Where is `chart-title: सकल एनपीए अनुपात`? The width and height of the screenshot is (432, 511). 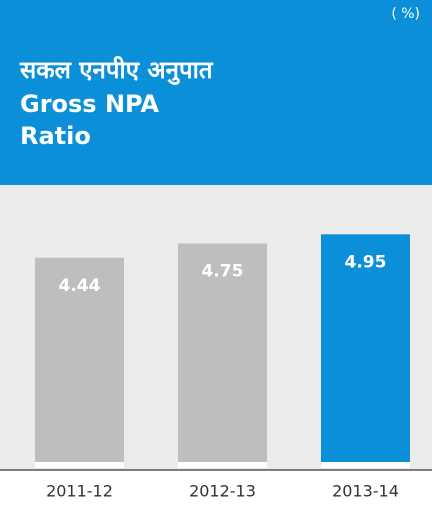 chart-title: सकल एनपीए अनुपात is located at coordinates (116, 70).